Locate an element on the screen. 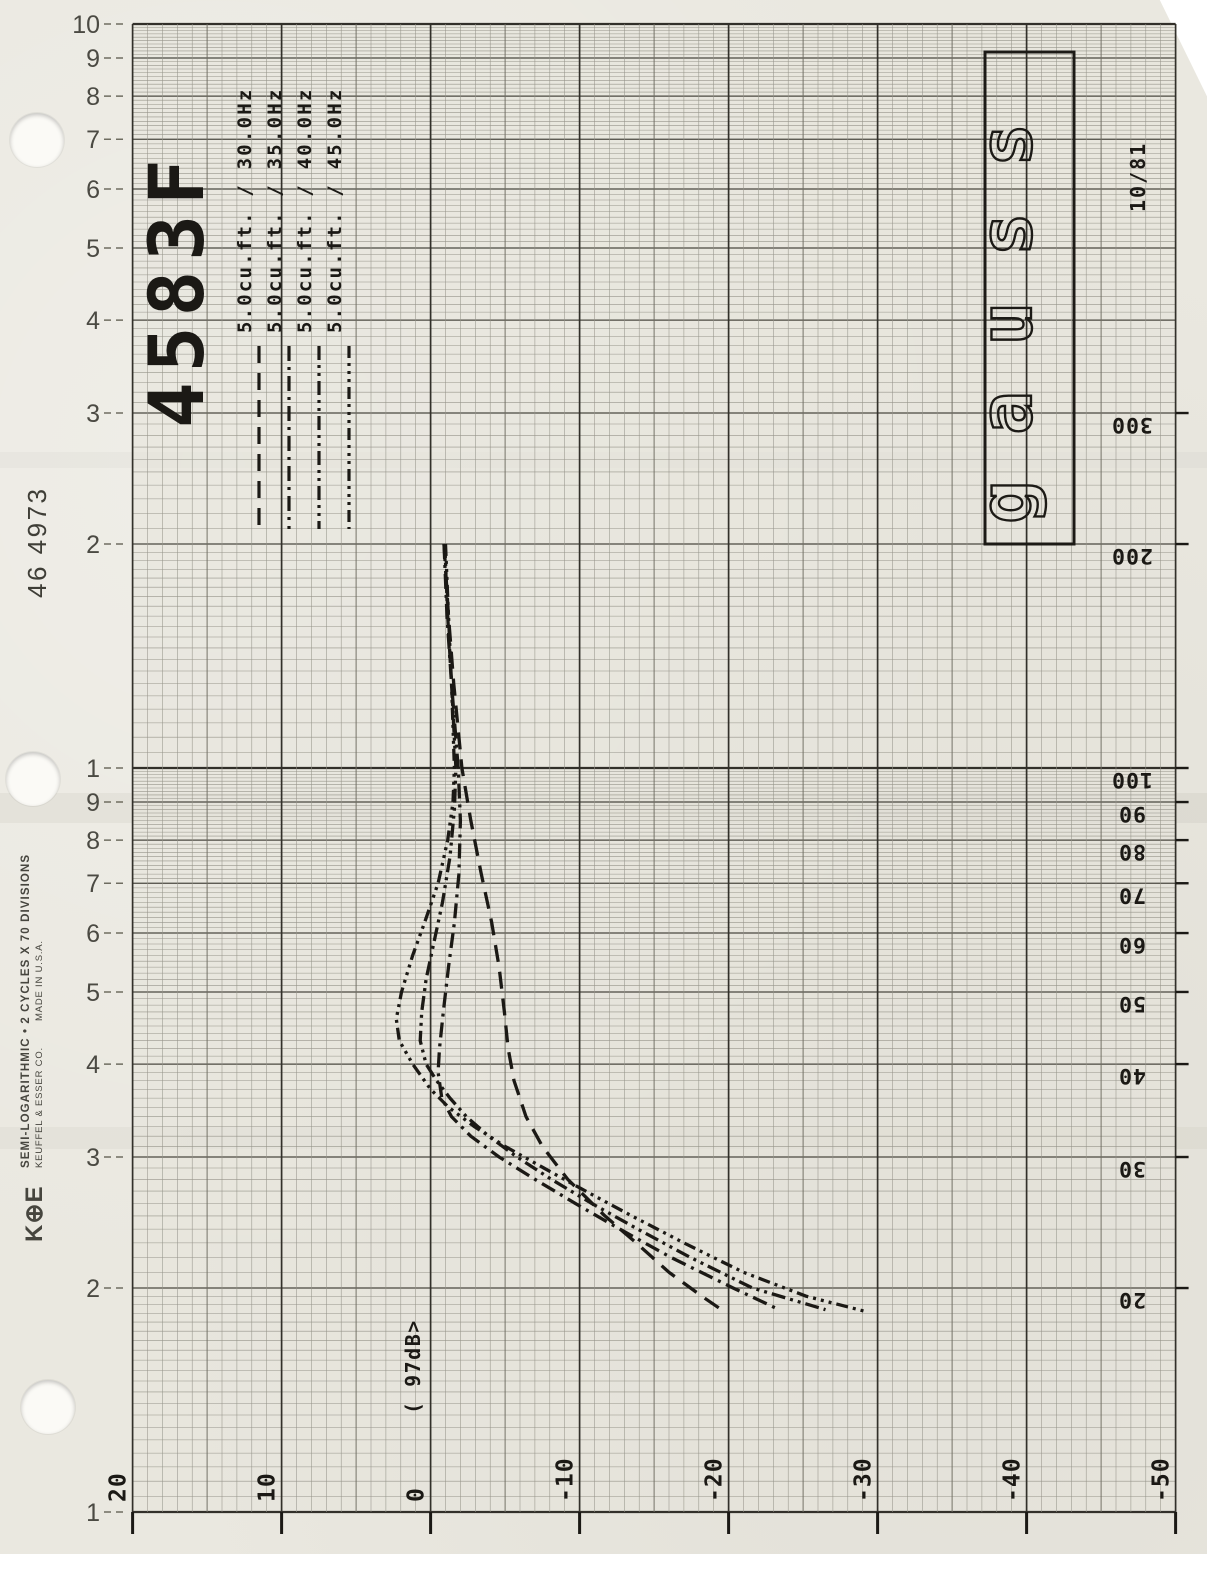  plot-date: 10/81 is located at coordinates (1138, 176).